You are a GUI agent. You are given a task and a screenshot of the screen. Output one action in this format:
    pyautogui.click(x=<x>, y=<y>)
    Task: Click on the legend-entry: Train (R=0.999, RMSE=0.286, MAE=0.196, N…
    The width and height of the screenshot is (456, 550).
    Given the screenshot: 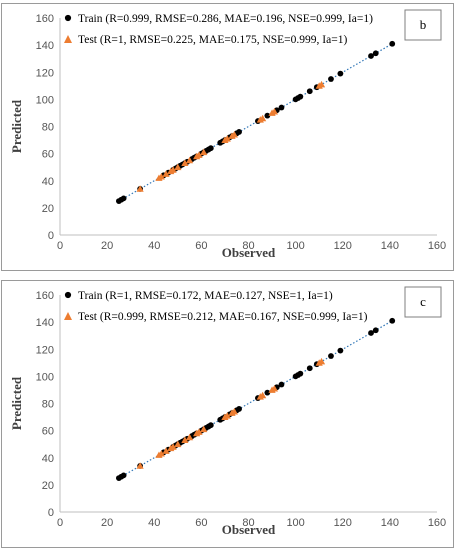 What is the action you would take?
    pyautogui.click(x=225, y=19)
    